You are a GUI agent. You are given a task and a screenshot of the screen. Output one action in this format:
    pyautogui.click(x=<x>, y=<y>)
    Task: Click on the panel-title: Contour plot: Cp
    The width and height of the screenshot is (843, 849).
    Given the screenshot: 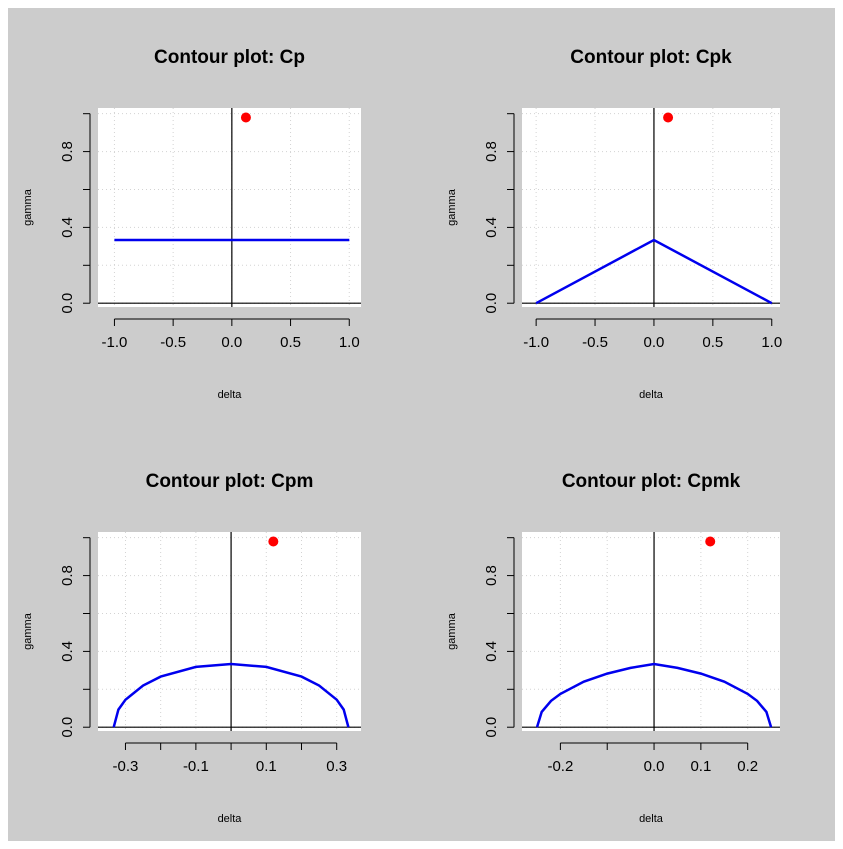 What is the action you would take?
    pyautogui.click(x=229, y=57)
    